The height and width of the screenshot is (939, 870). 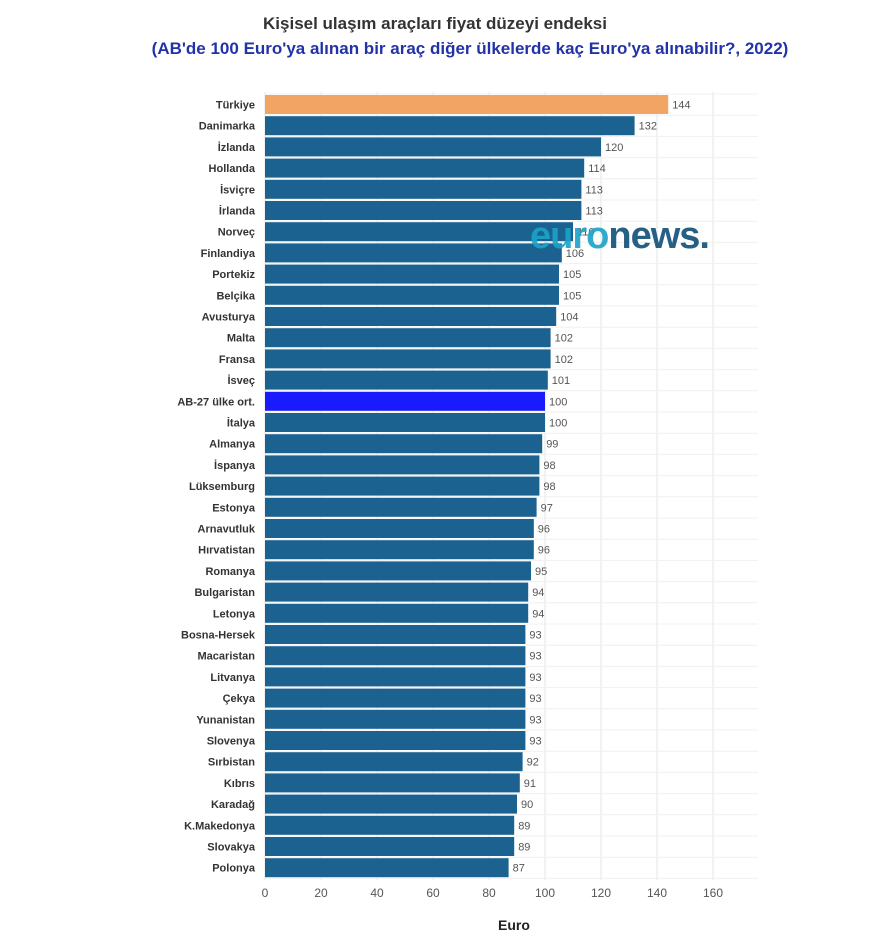 I want to click on category-label: Slovakya, so click(x=231, y=848).